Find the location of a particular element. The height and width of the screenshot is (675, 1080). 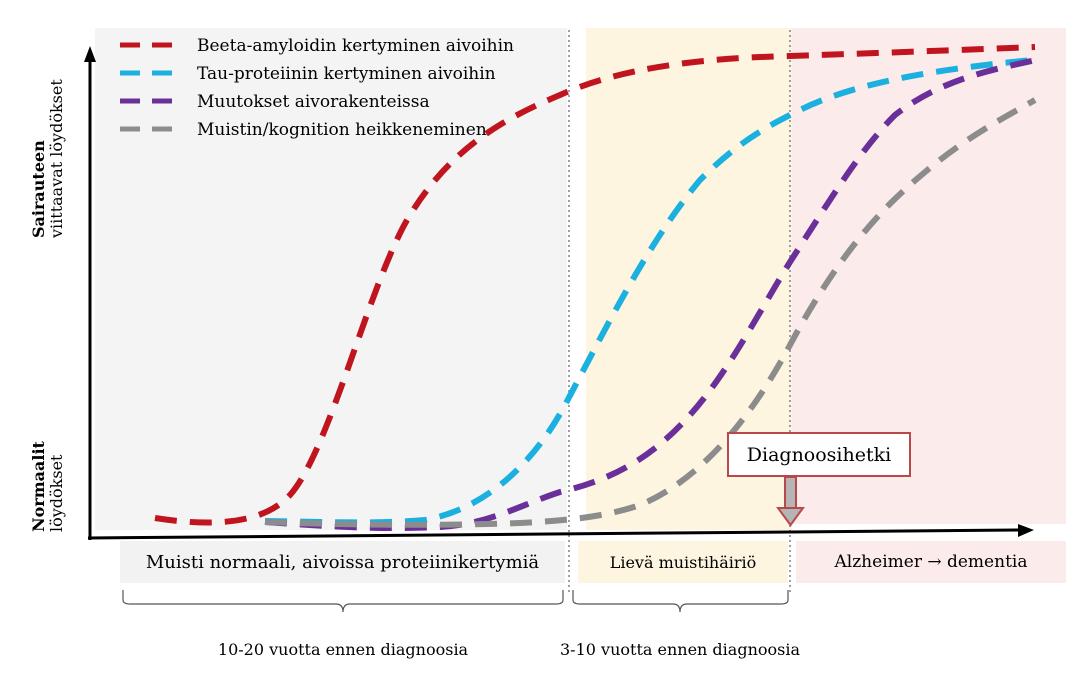

diagnosis-label: Diagnoosihetki is located at coordinates (819, 454).